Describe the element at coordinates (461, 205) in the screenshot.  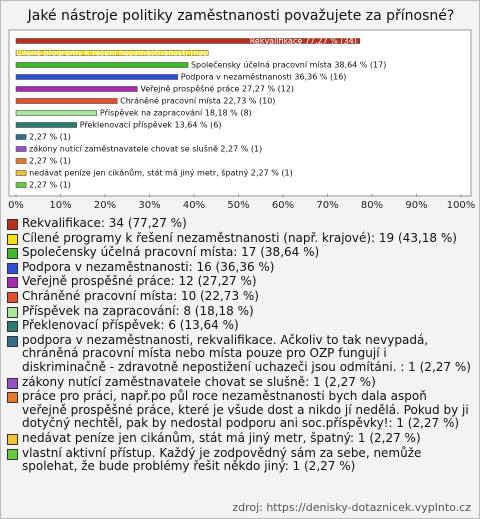
I see `x-tick-label: 100%` at that location.